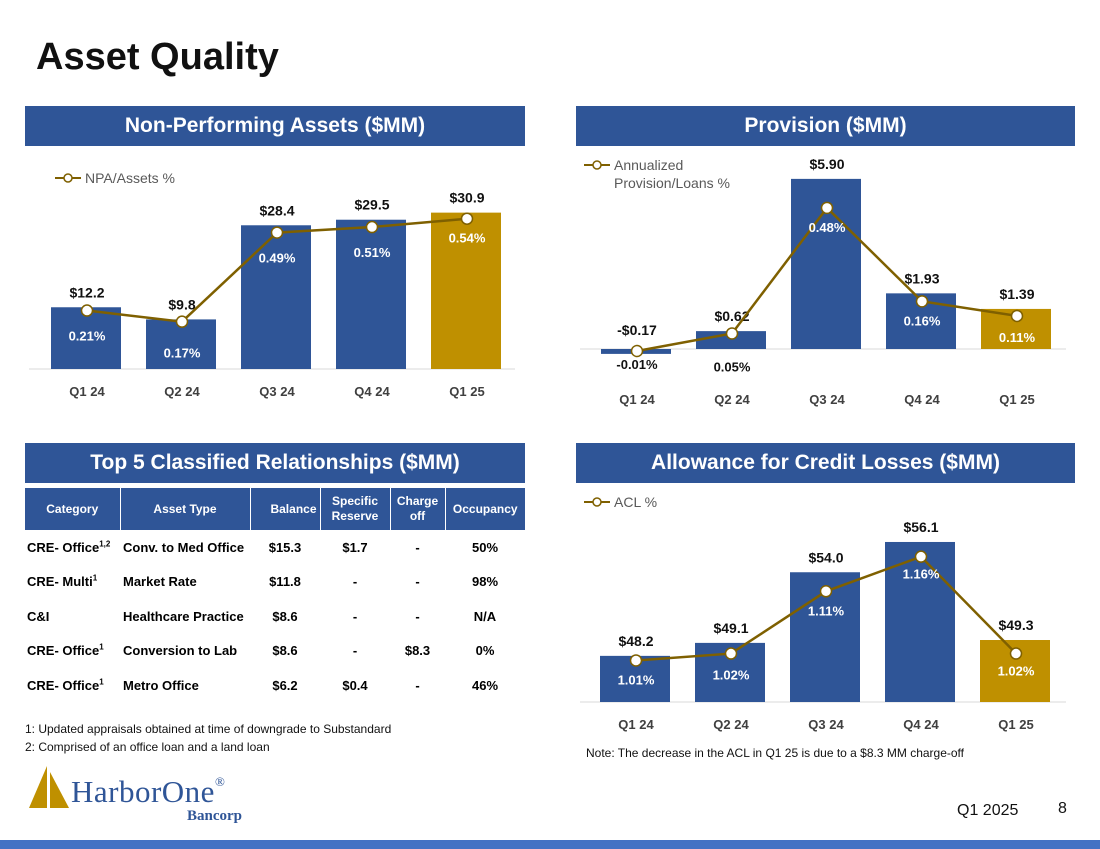 Image resolution: width=1100 pixels, height=849 pixels. What do you see at coordinates (285, 685) in the screenshot?
I see `cell-balance: $6.2` at bounding box center [285, 685].